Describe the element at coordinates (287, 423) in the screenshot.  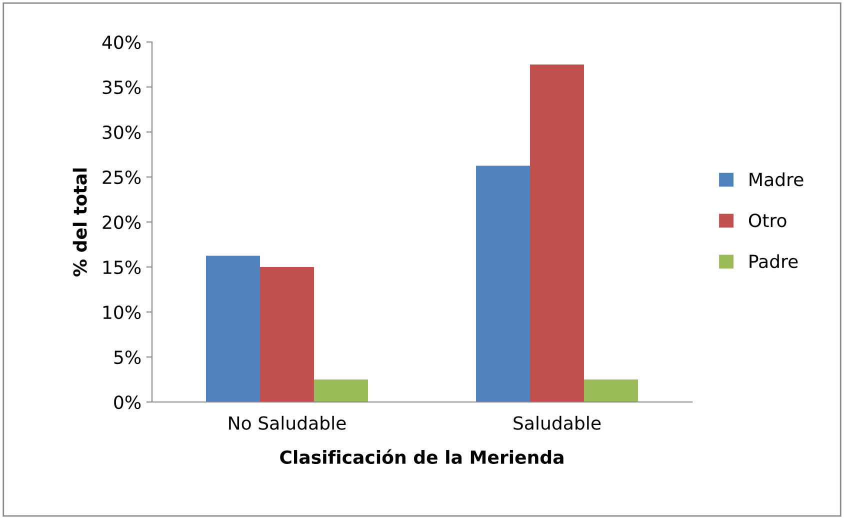
I see `x-tick-label: No Saludable` at that location.